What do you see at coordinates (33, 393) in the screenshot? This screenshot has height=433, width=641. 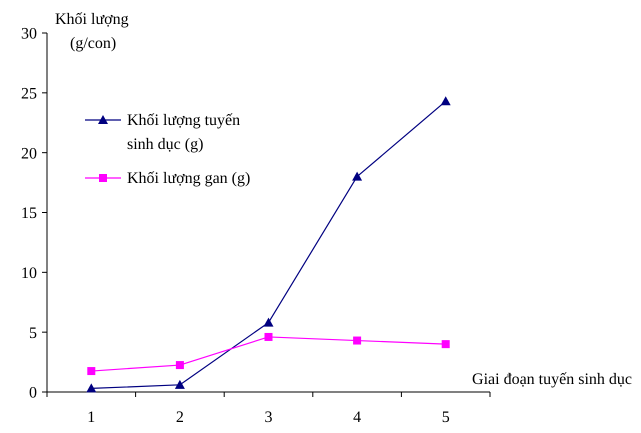 I see `y-tick-label: 0` at bounding box center [33, 393].